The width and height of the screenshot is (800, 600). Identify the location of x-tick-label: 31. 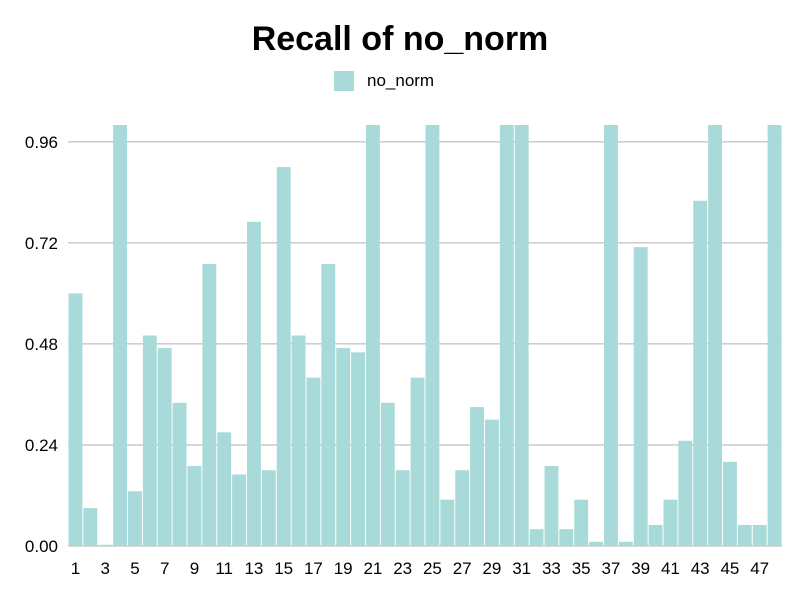
(521, 568).